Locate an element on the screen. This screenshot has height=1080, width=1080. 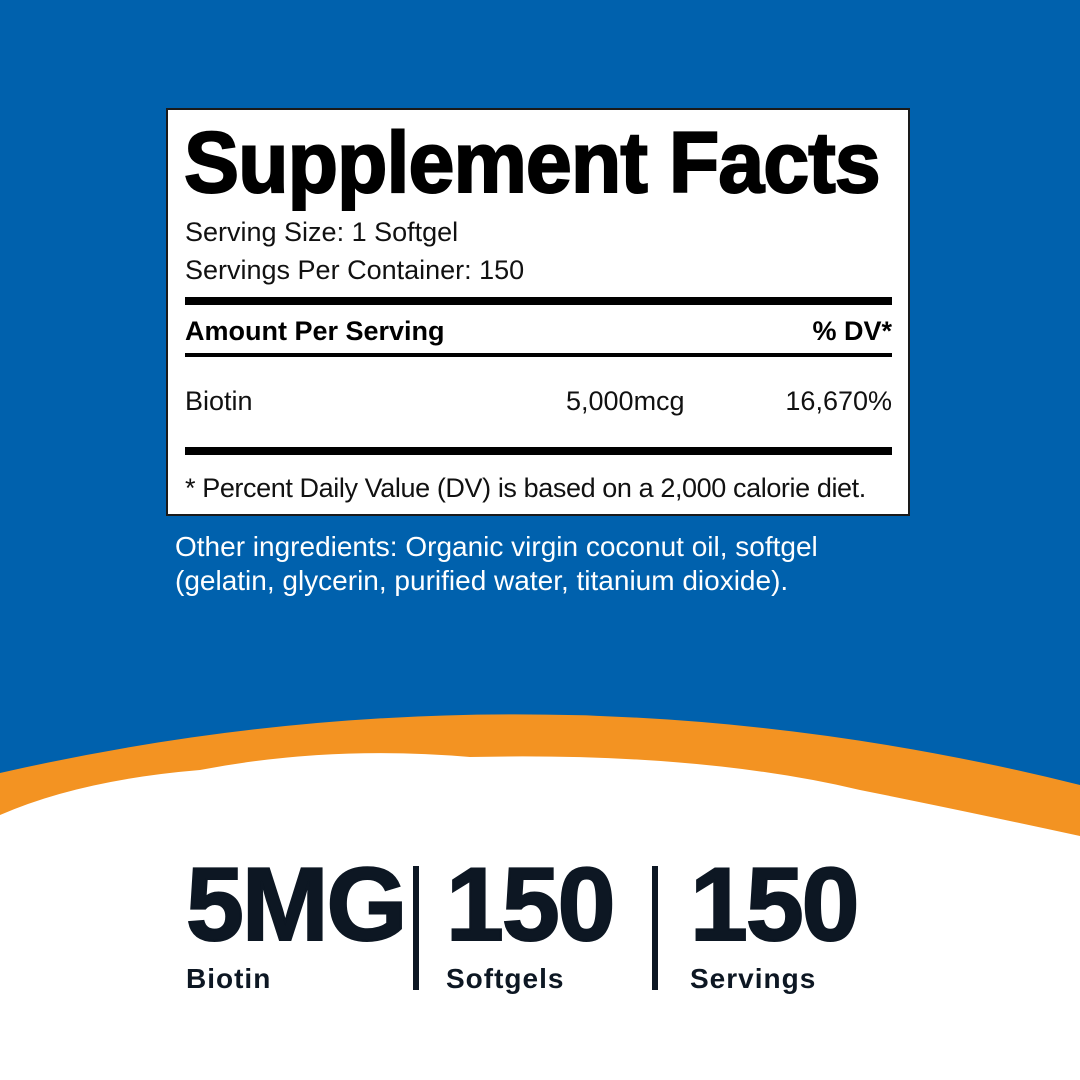
nutrient-amount: 5,000mcg is located at coordinates (625, 401).